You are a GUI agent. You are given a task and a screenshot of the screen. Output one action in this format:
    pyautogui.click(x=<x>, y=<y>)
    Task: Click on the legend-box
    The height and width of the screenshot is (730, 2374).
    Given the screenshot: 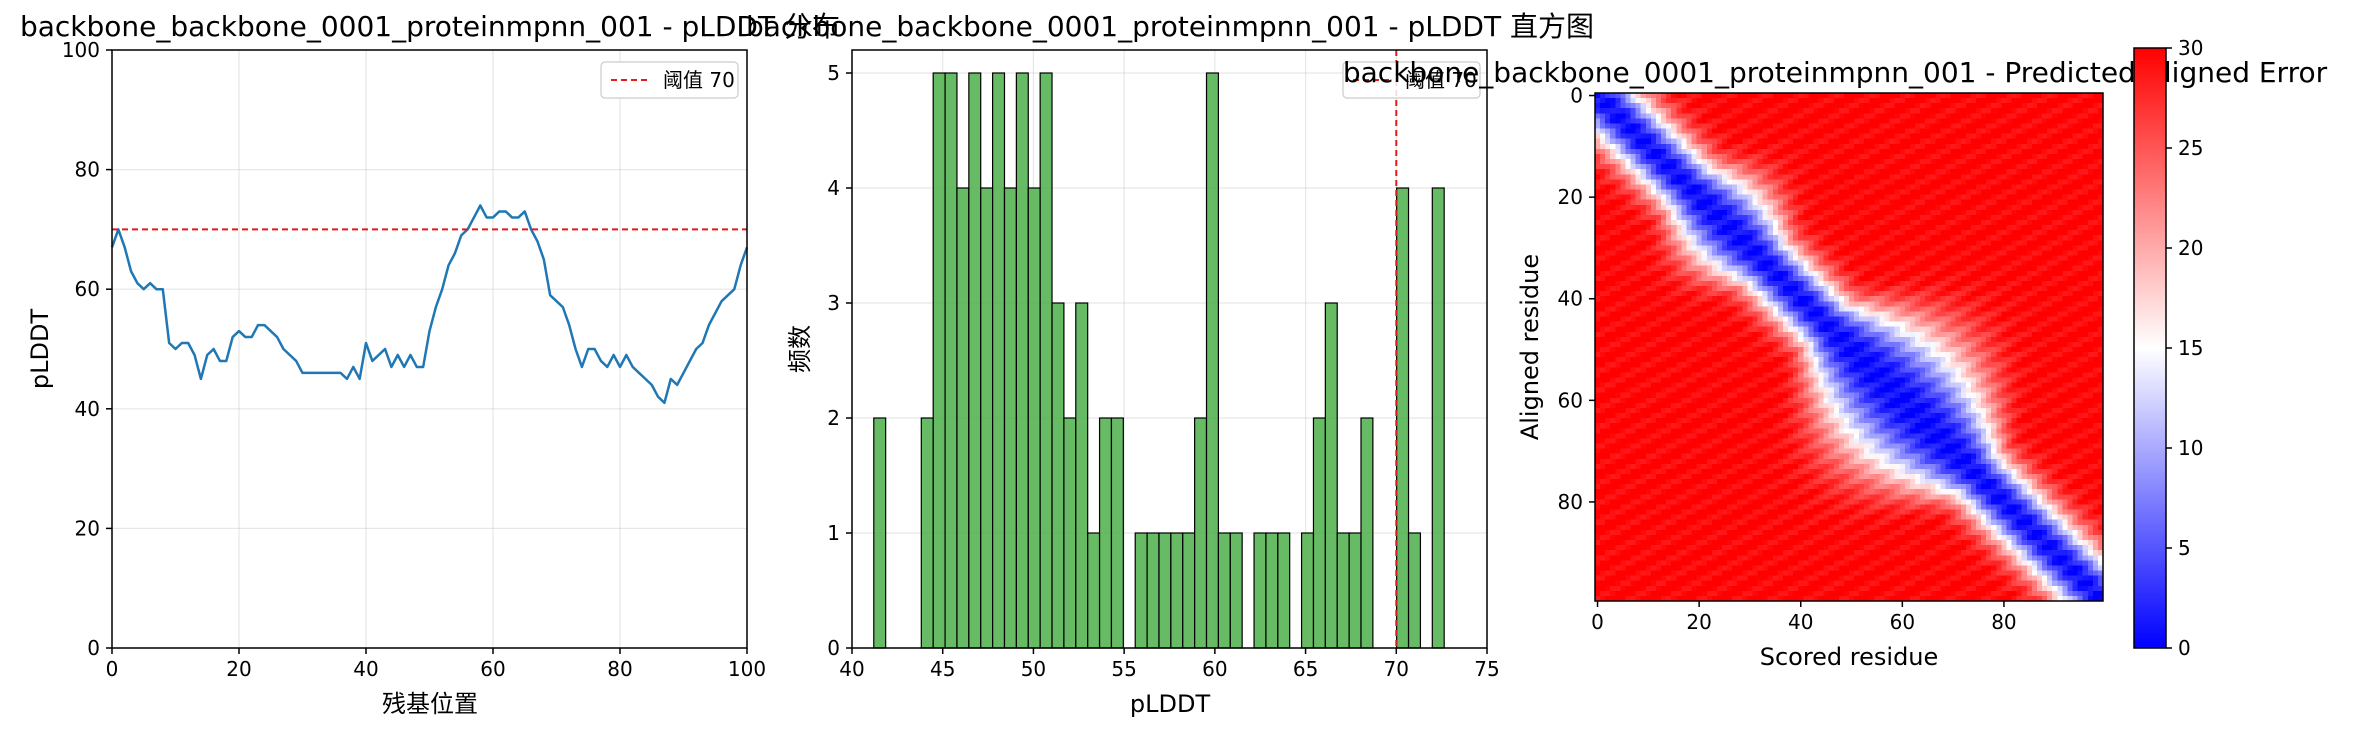 What is the action you would take?
    pyautogui.click(x=1411, y=80)
    